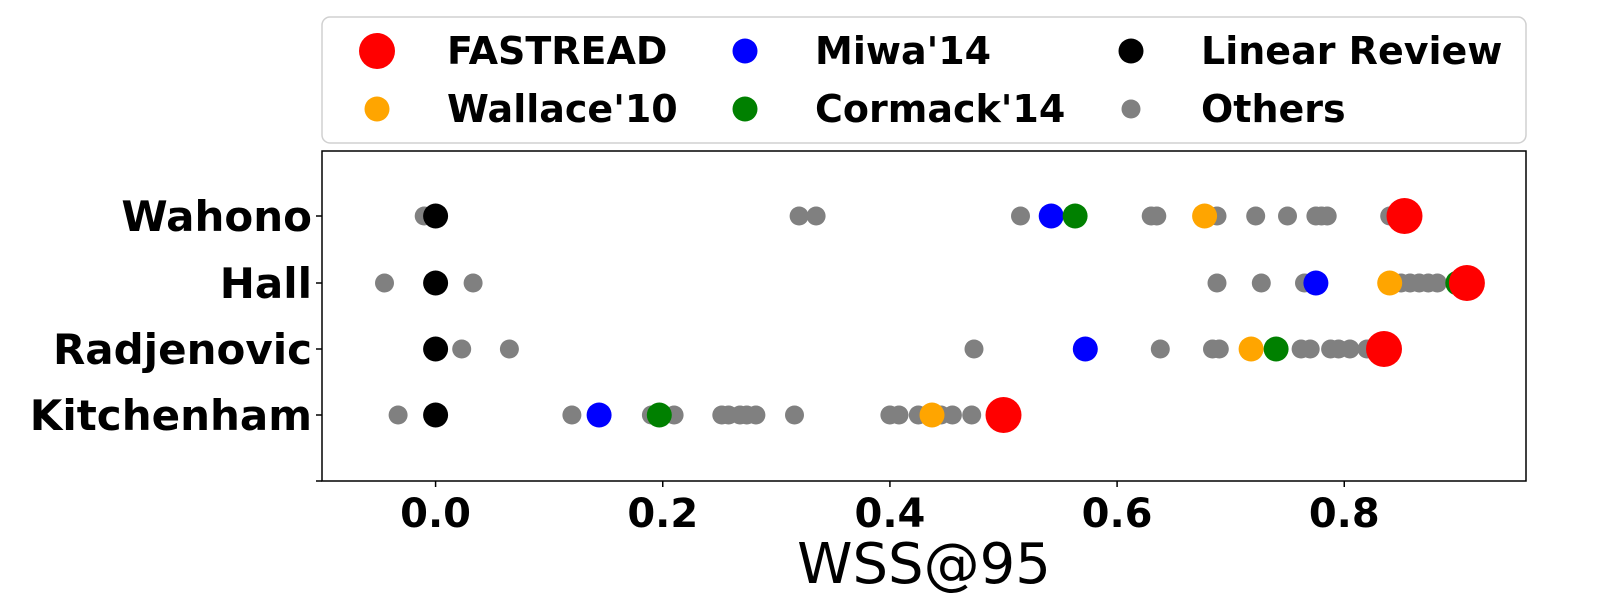  I want to click on legend-label-linear-review: Linear Review, so click(1351, 51).